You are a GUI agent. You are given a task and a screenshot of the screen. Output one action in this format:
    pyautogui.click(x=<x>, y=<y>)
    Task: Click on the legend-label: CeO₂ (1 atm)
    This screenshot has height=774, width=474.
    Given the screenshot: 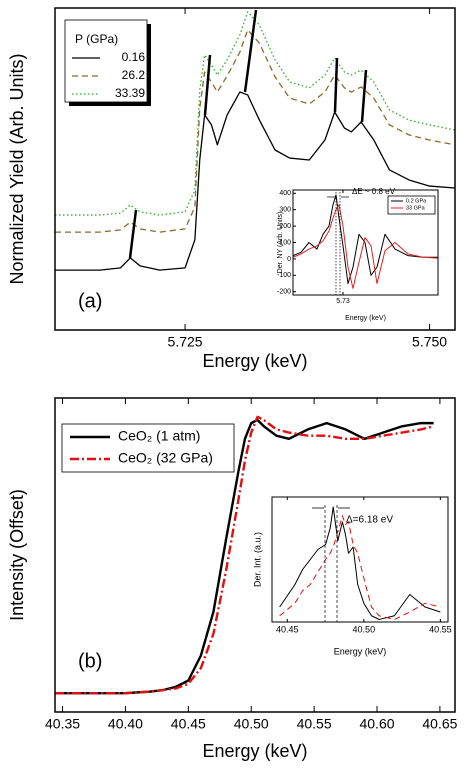 What is the action you would take?
    pyautogui.click(x=159, y=436)
    